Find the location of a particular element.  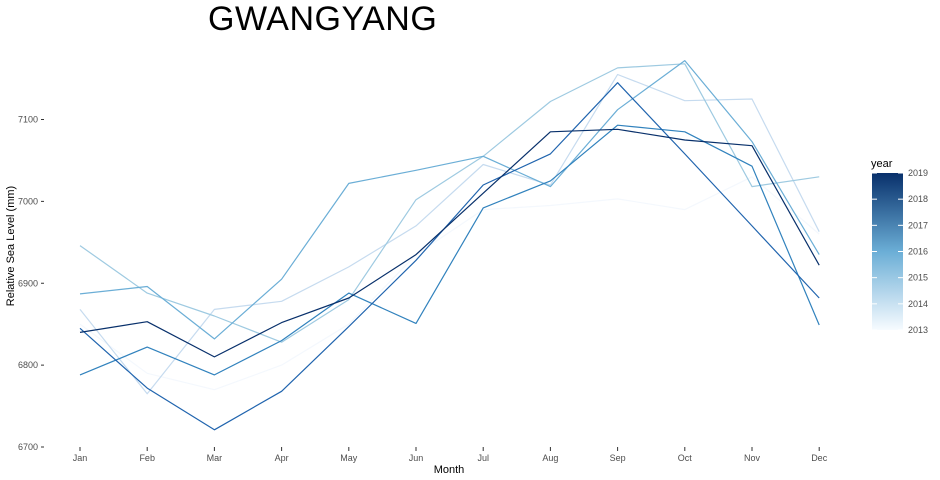

legend-title: year is located at coordinates (882, 164).